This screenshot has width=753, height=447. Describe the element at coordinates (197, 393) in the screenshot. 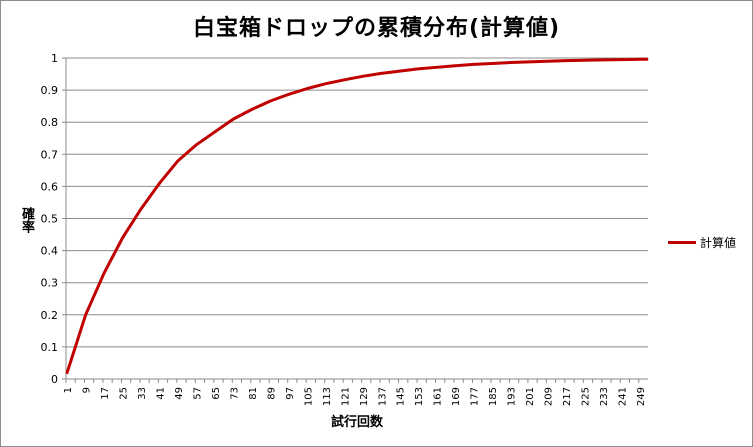

I see `x-tick-label-7: 57` at that location.